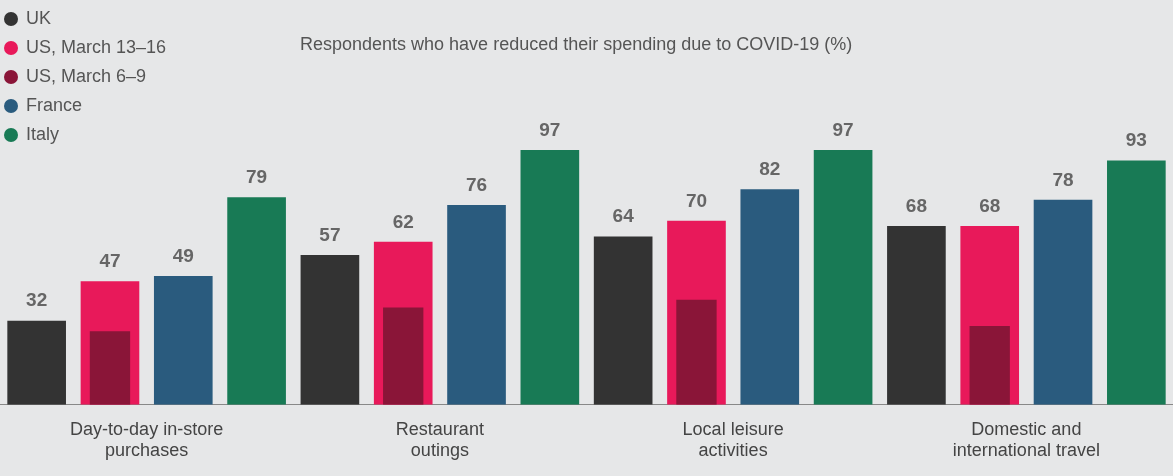 The width and height of the screenshot is (1173, 476). What do you see at coordinates (1026, 439) in the screenshot?
I see `x-tick-label: Domestic and international travel` at bounding box center [1026, 439].